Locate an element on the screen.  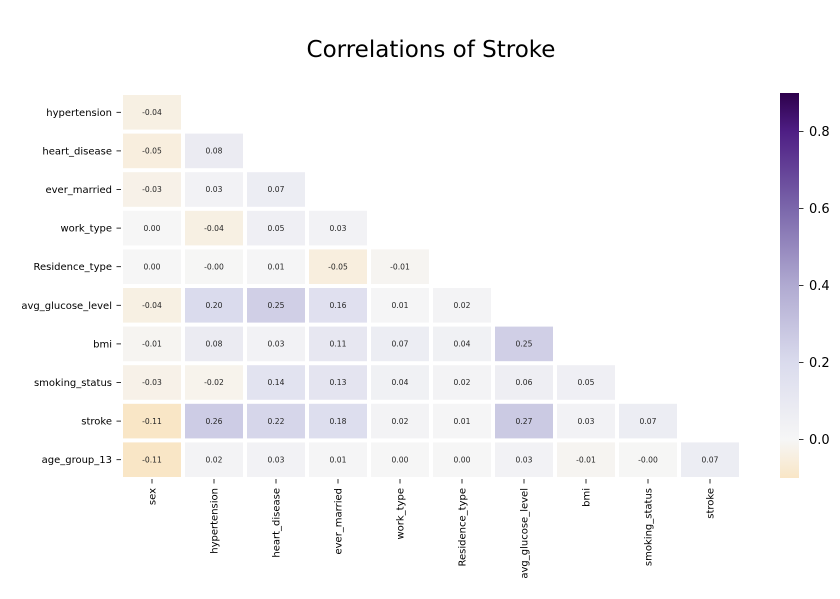
y-tick-label: bmi is located at coordinates (102, 344).